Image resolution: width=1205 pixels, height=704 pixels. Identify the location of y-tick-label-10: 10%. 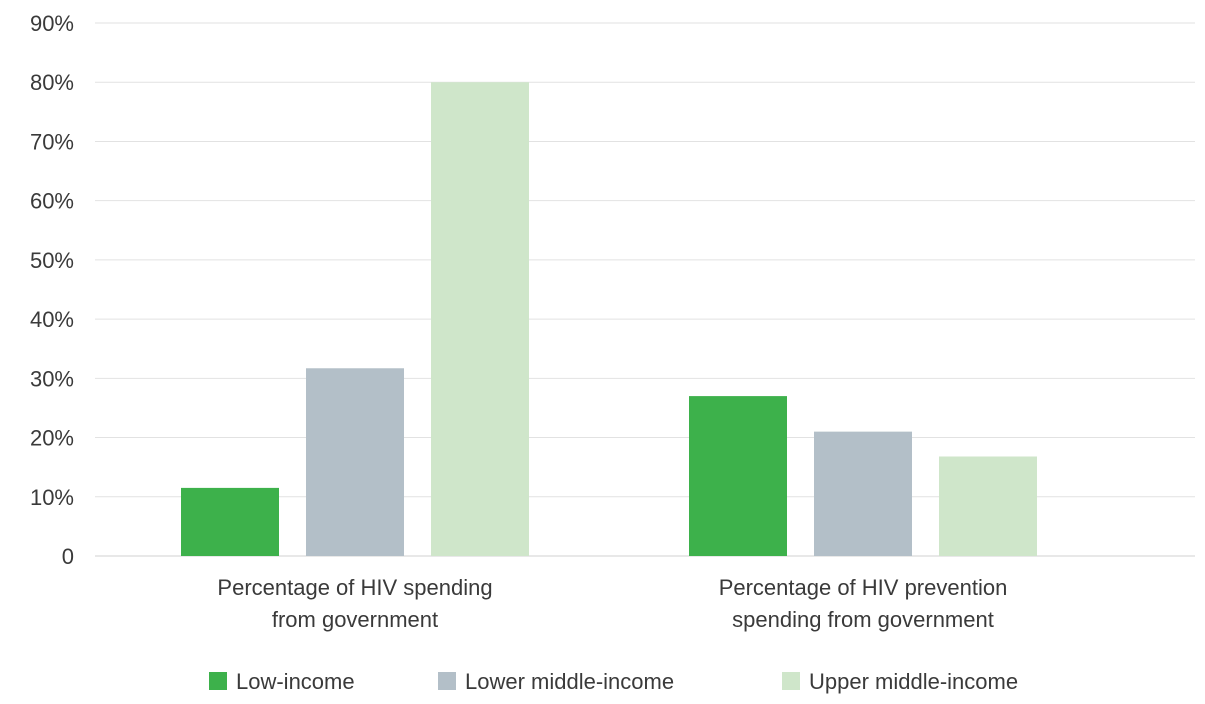
(52, 497).